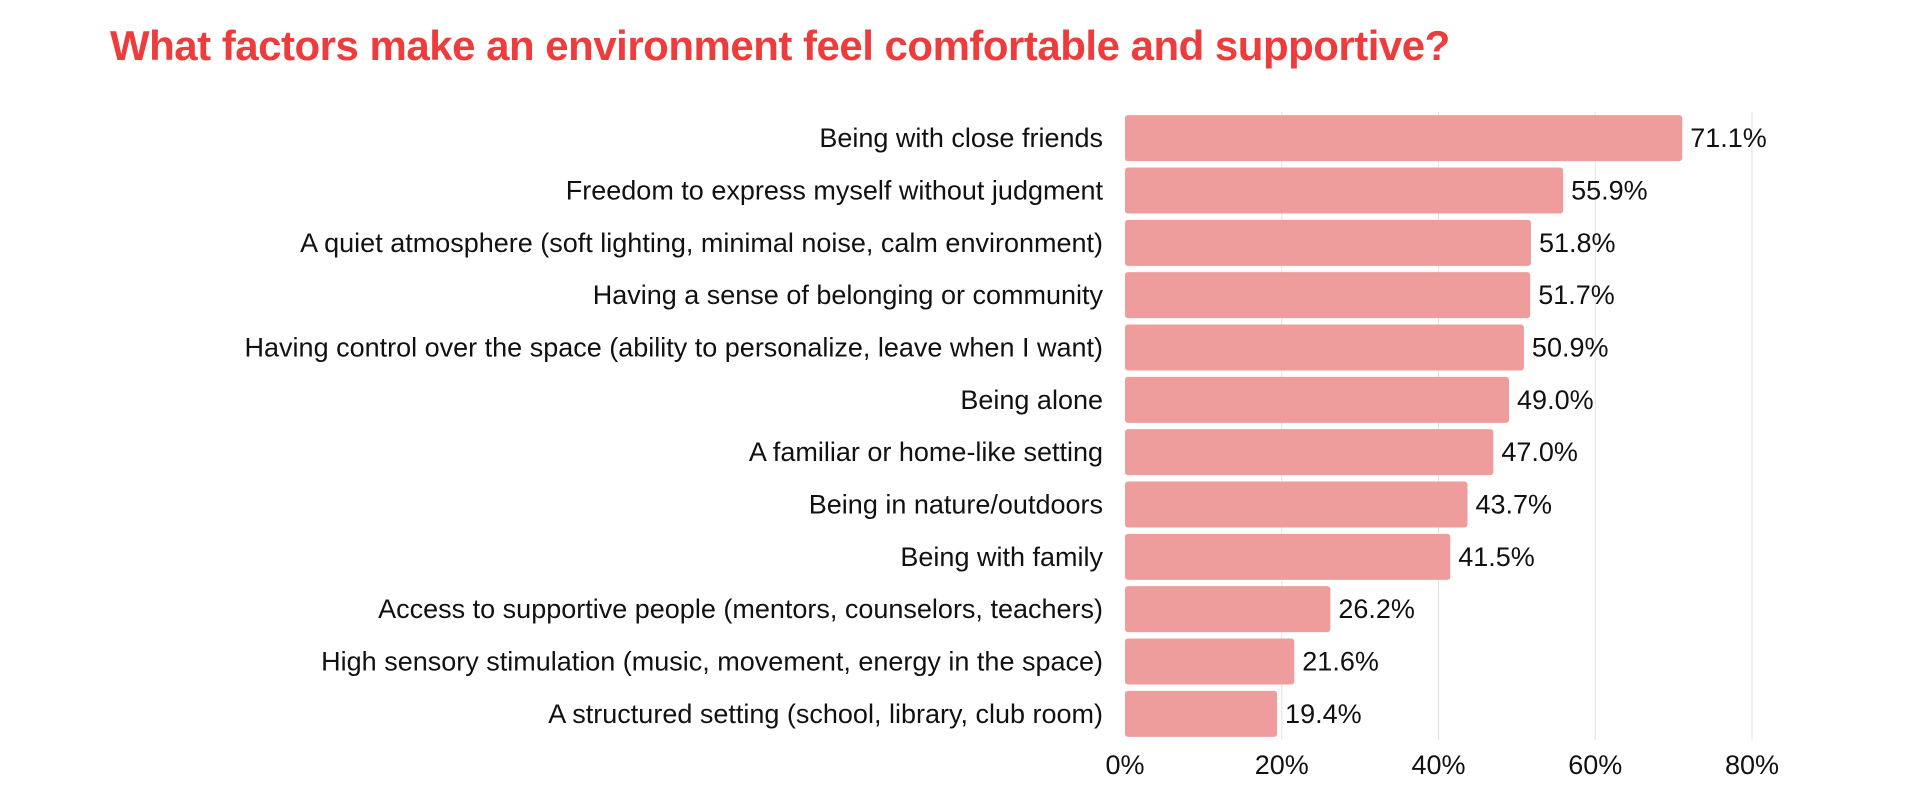  Describe the element at coordinates (1577, 243) in the screenshot. I see `data-label: 51.8%` at that location.